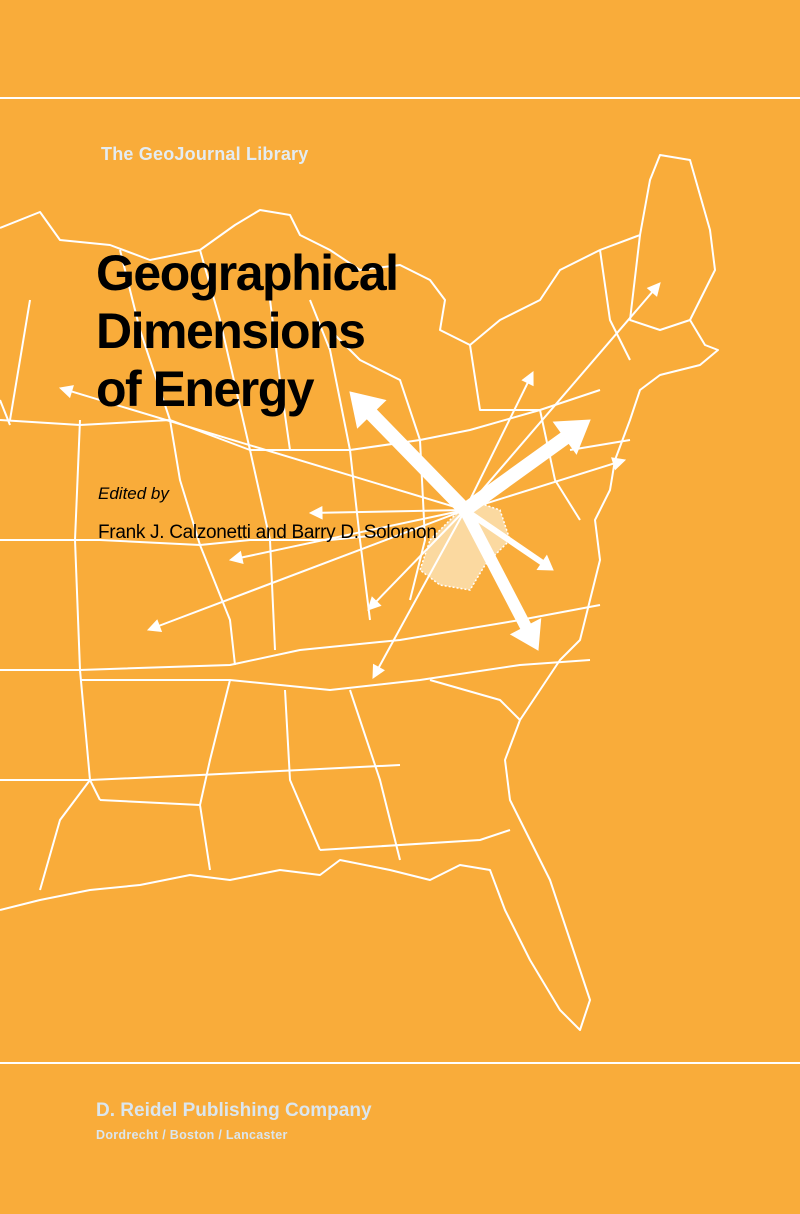 Image resolution: width=800 pixels, height=1214 pixels. I want to click on publisher-name: D. Reidel Publishing Company, so click(234, 1110).